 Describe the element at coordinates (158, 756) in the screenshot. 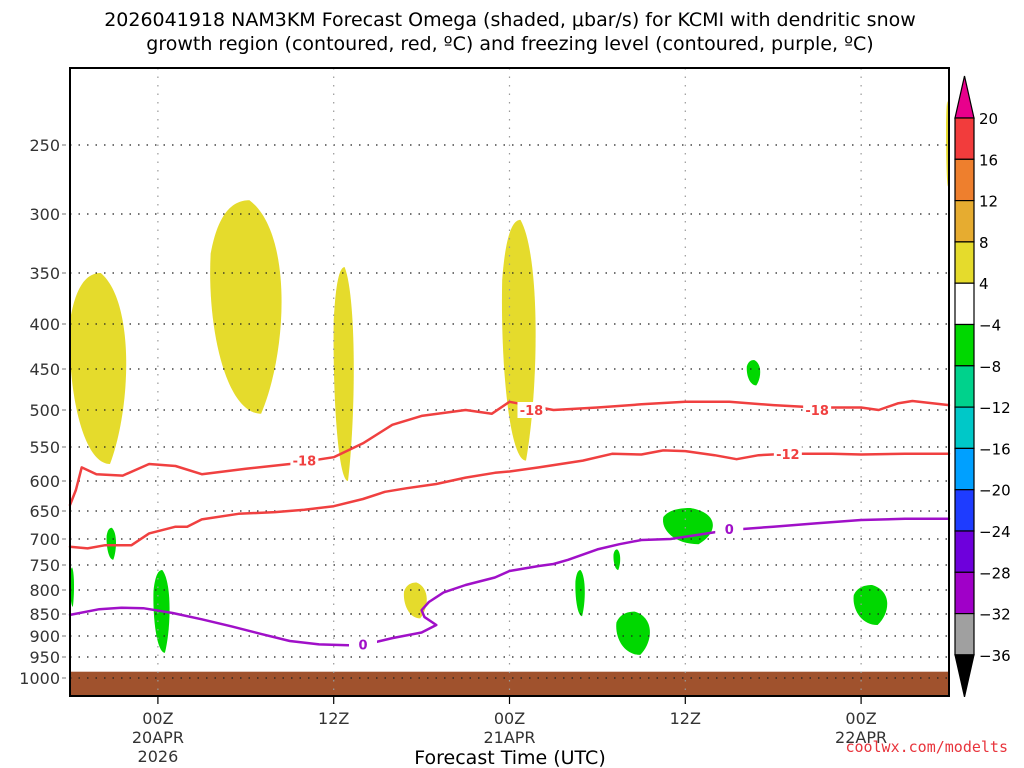

I see `x-tick-label: 2026` at that location.